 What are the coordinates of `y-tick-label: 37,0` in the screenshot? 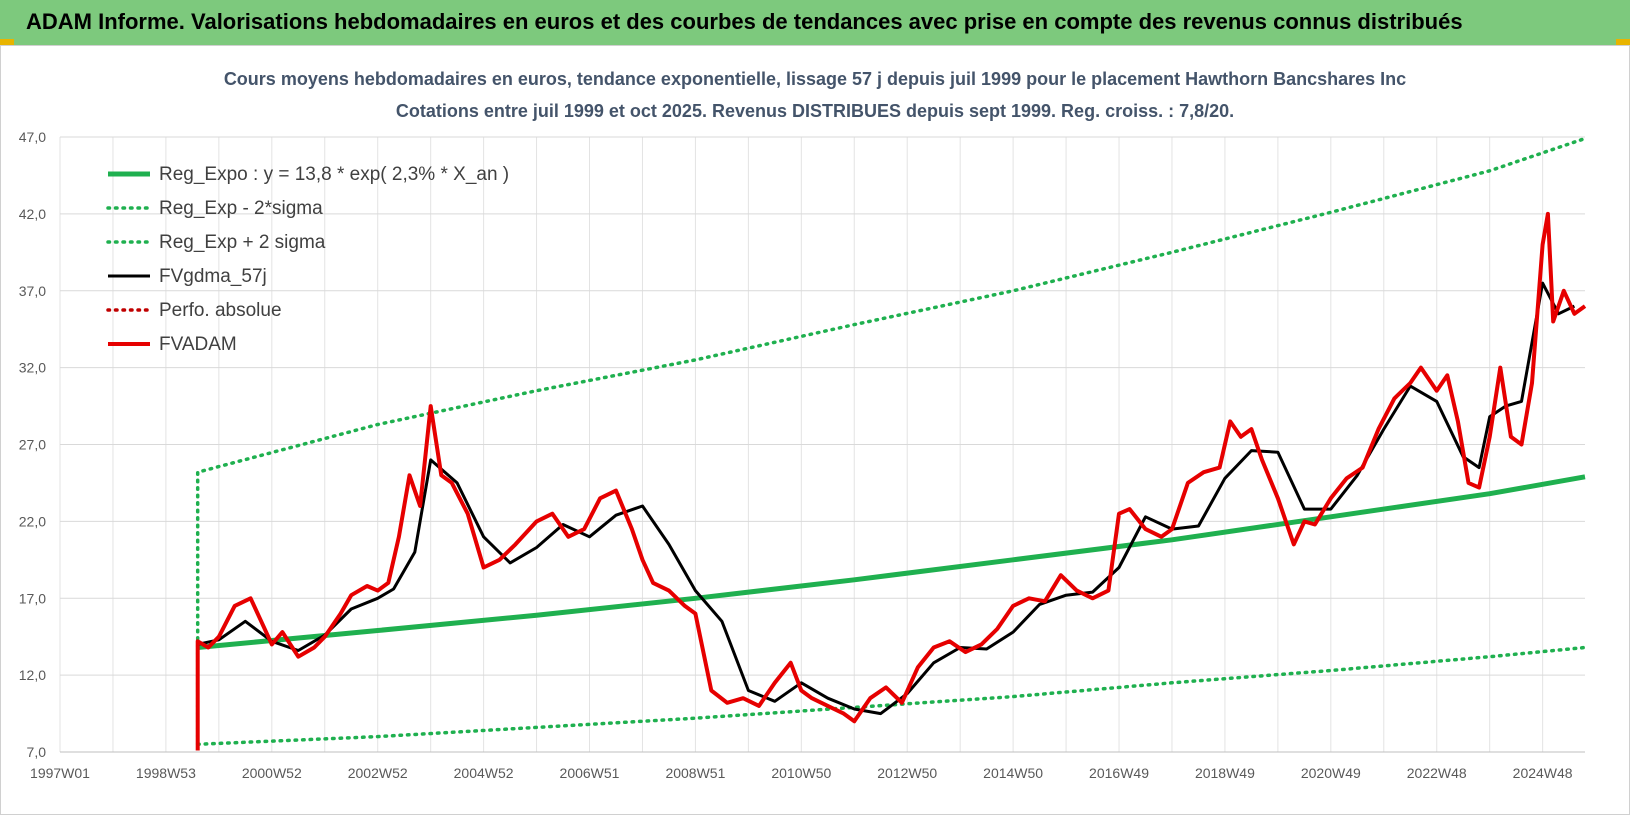 It's located at (32, 291).